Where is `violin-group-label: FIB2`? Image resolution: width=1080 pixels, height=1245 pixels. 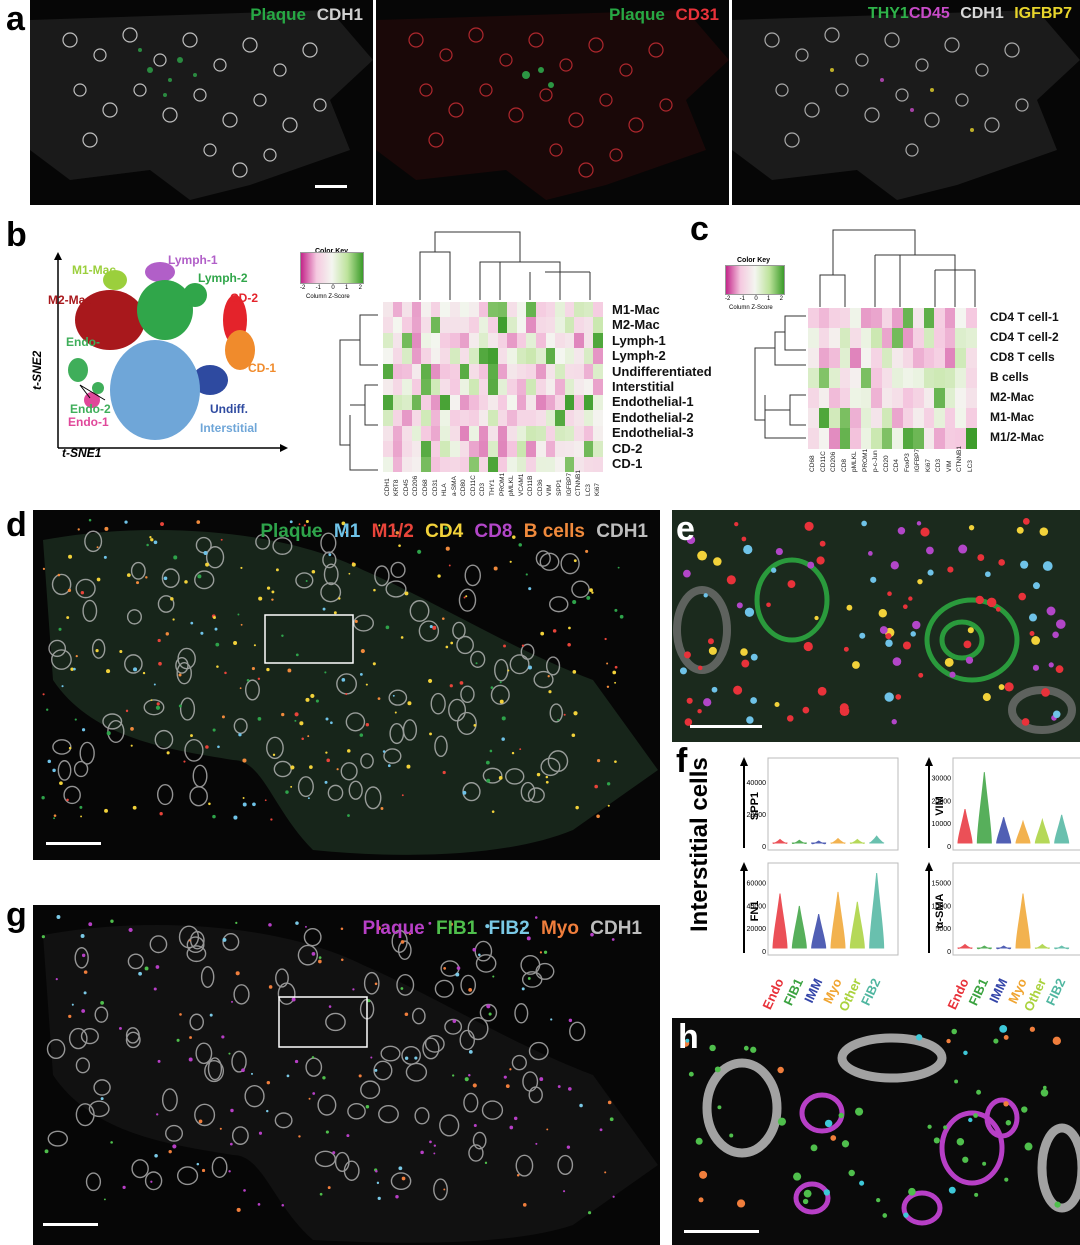 violin-group-label: FIB2 is located at coordinates (871, 992).